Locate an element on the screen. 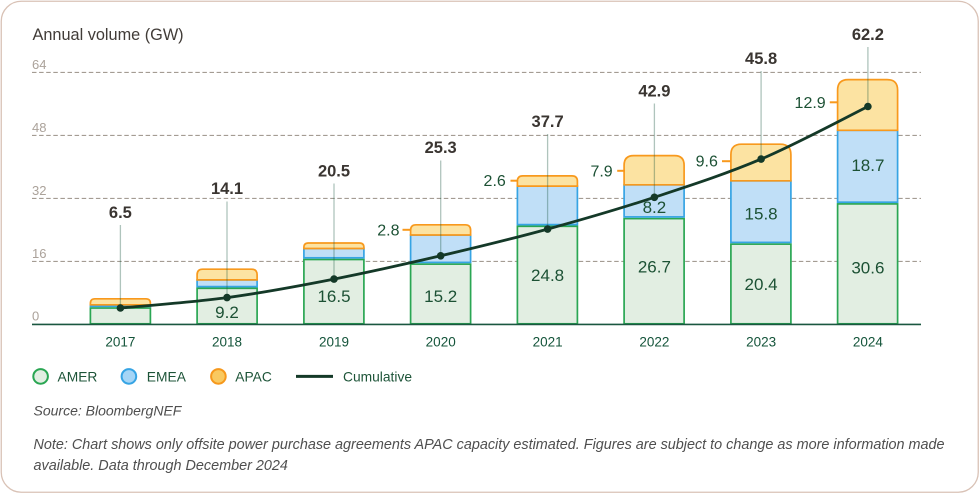 This screenshot has width=980, height=500. svg-text: 20.4 is located at coordinates (761, 284).